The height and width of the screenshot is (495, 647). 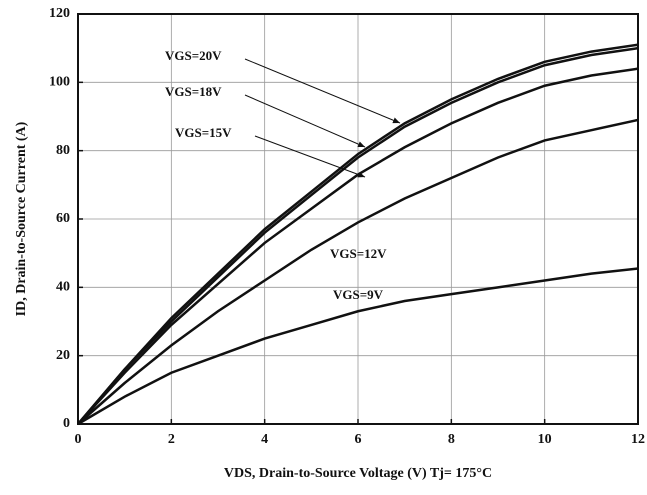 What do you see at coordinates (78, 439) in the screenshot?
I see `x-tick-label: 0` at bounding box center [78, 439].